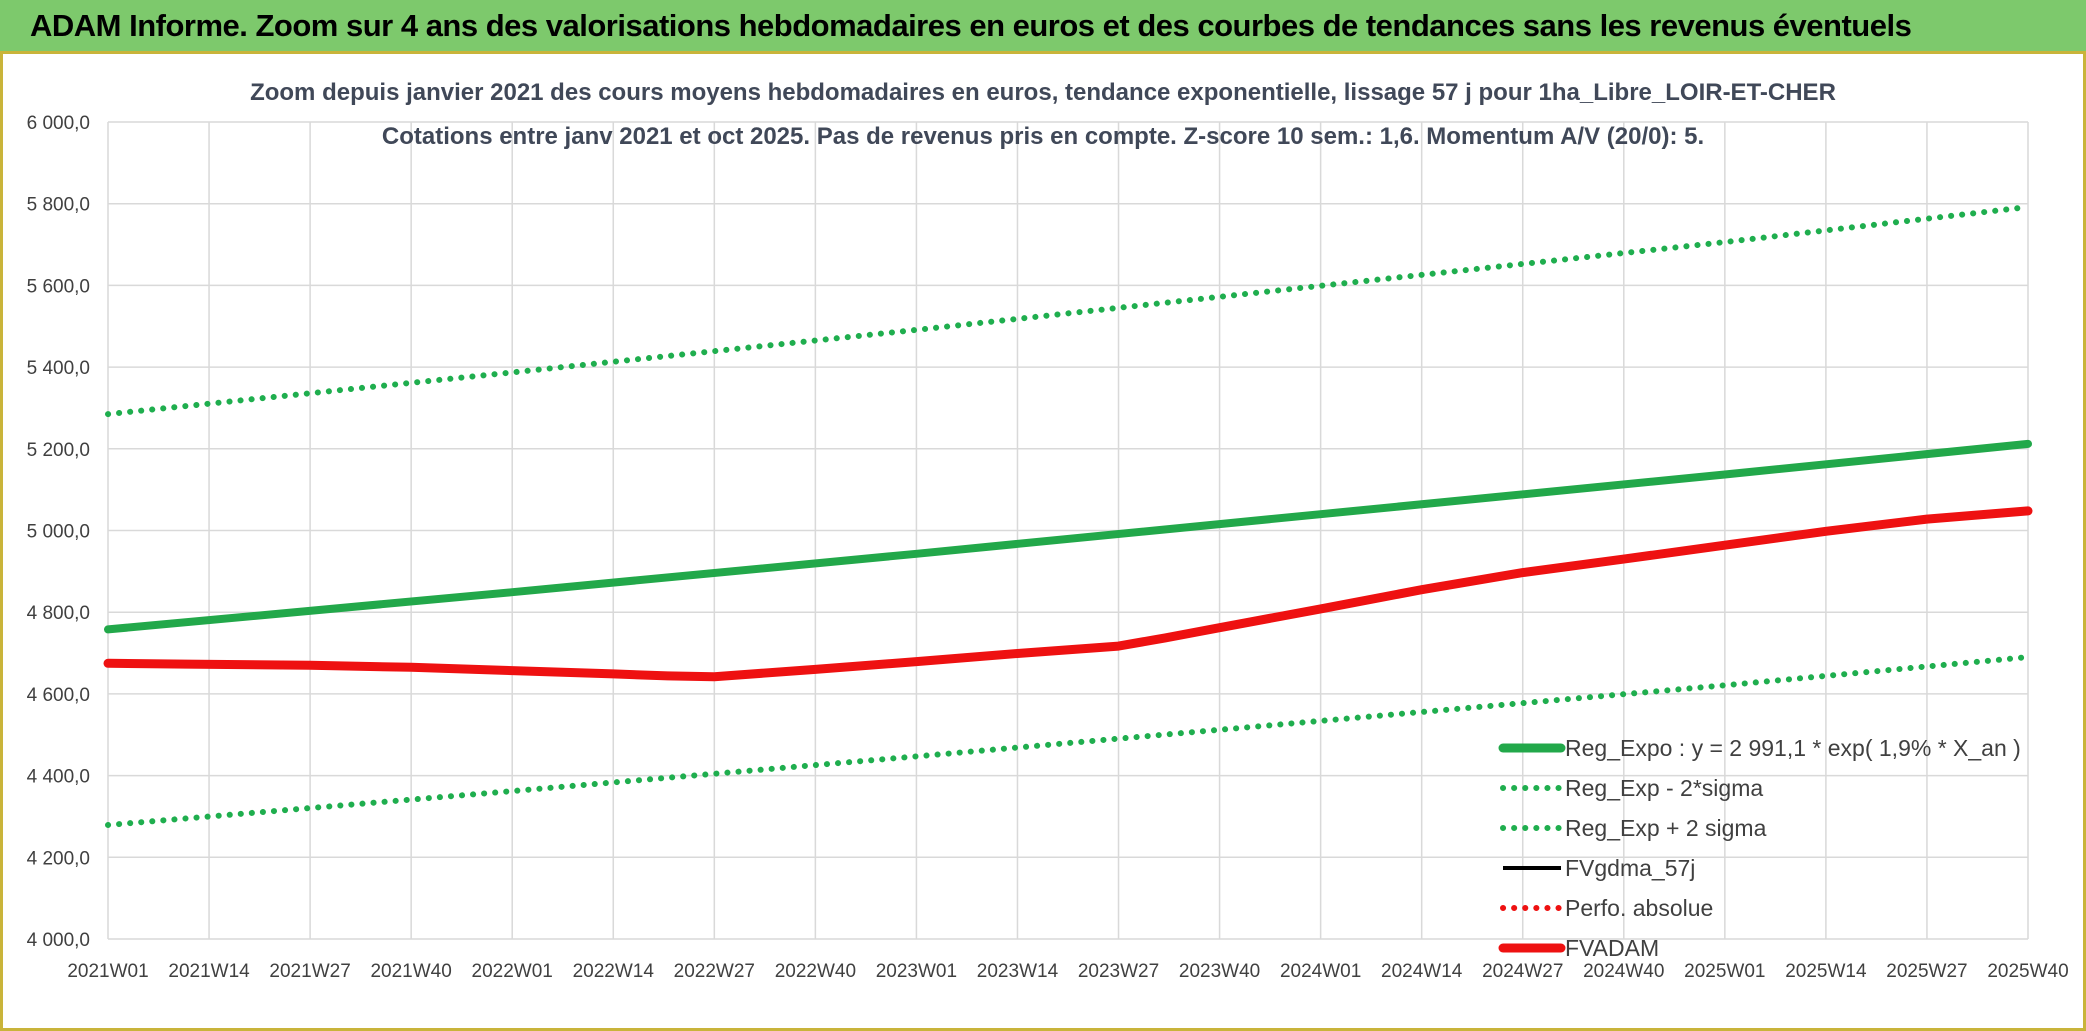  I want to click on x-tick-label: 2023W01, so click(916, 971).